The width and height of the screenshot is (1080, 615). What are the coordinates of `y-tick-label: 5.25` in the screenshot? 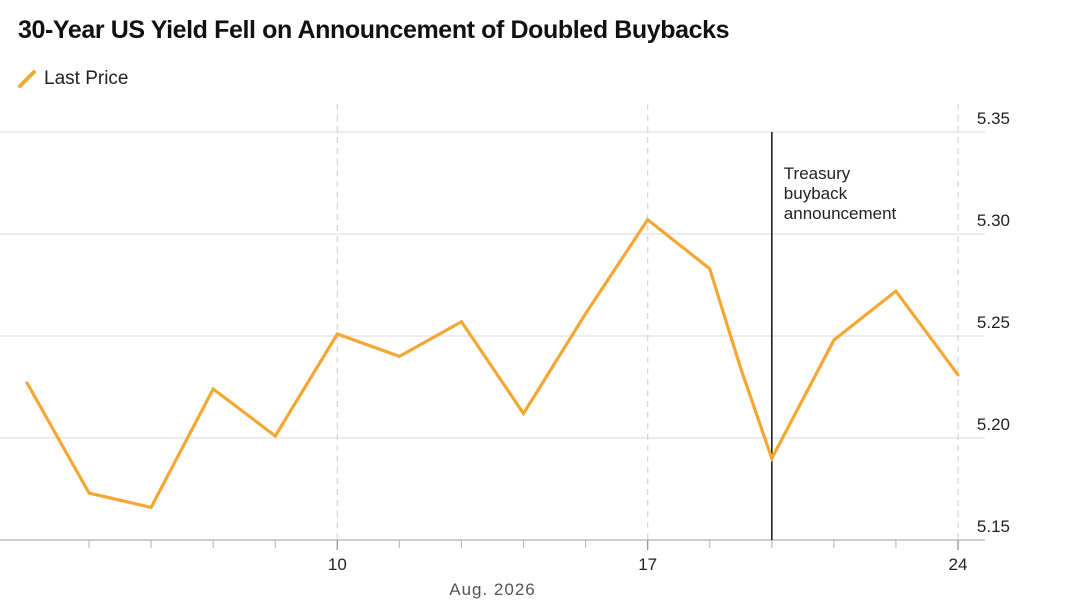 It's located at (993, 322).